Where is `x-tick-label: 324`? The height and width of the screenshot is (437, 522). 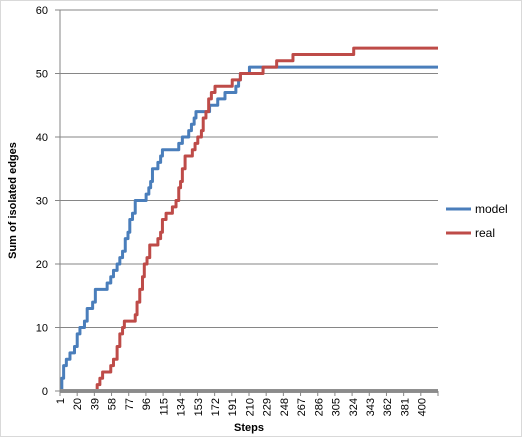 x-tick-label: 324 is located at coordinates (354, 407).